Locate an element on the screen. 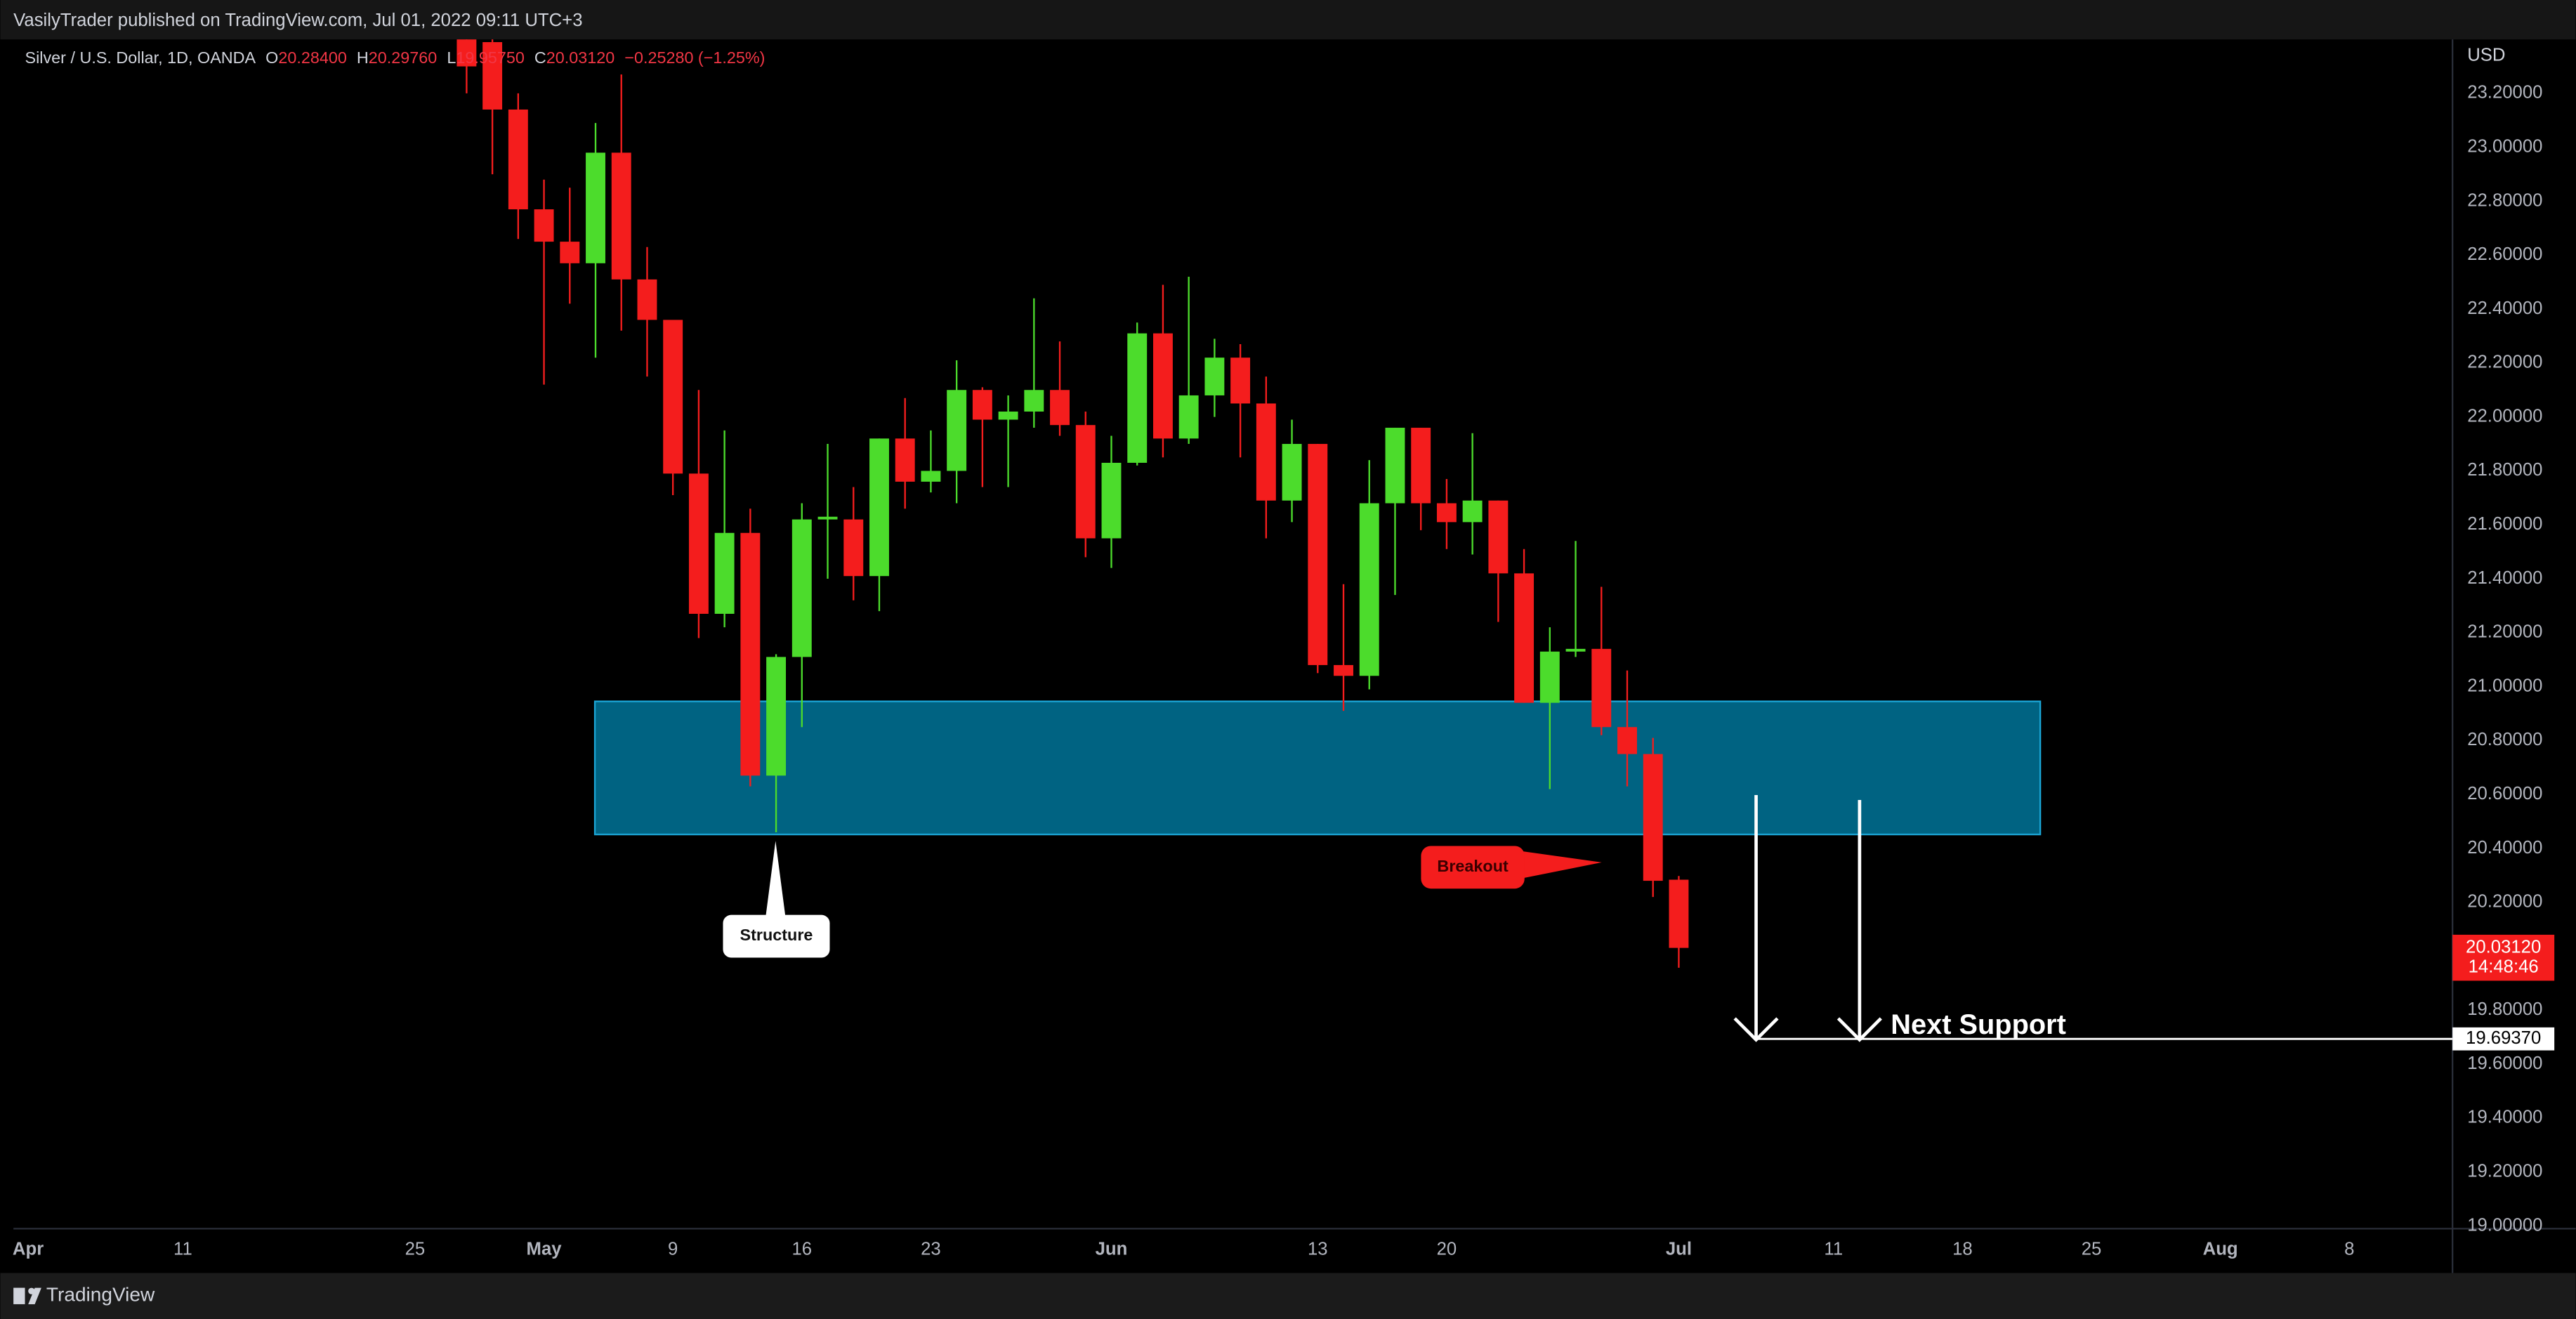  legend-change: −0.25280 (−1.25%) is located at coordinates (694, 57).